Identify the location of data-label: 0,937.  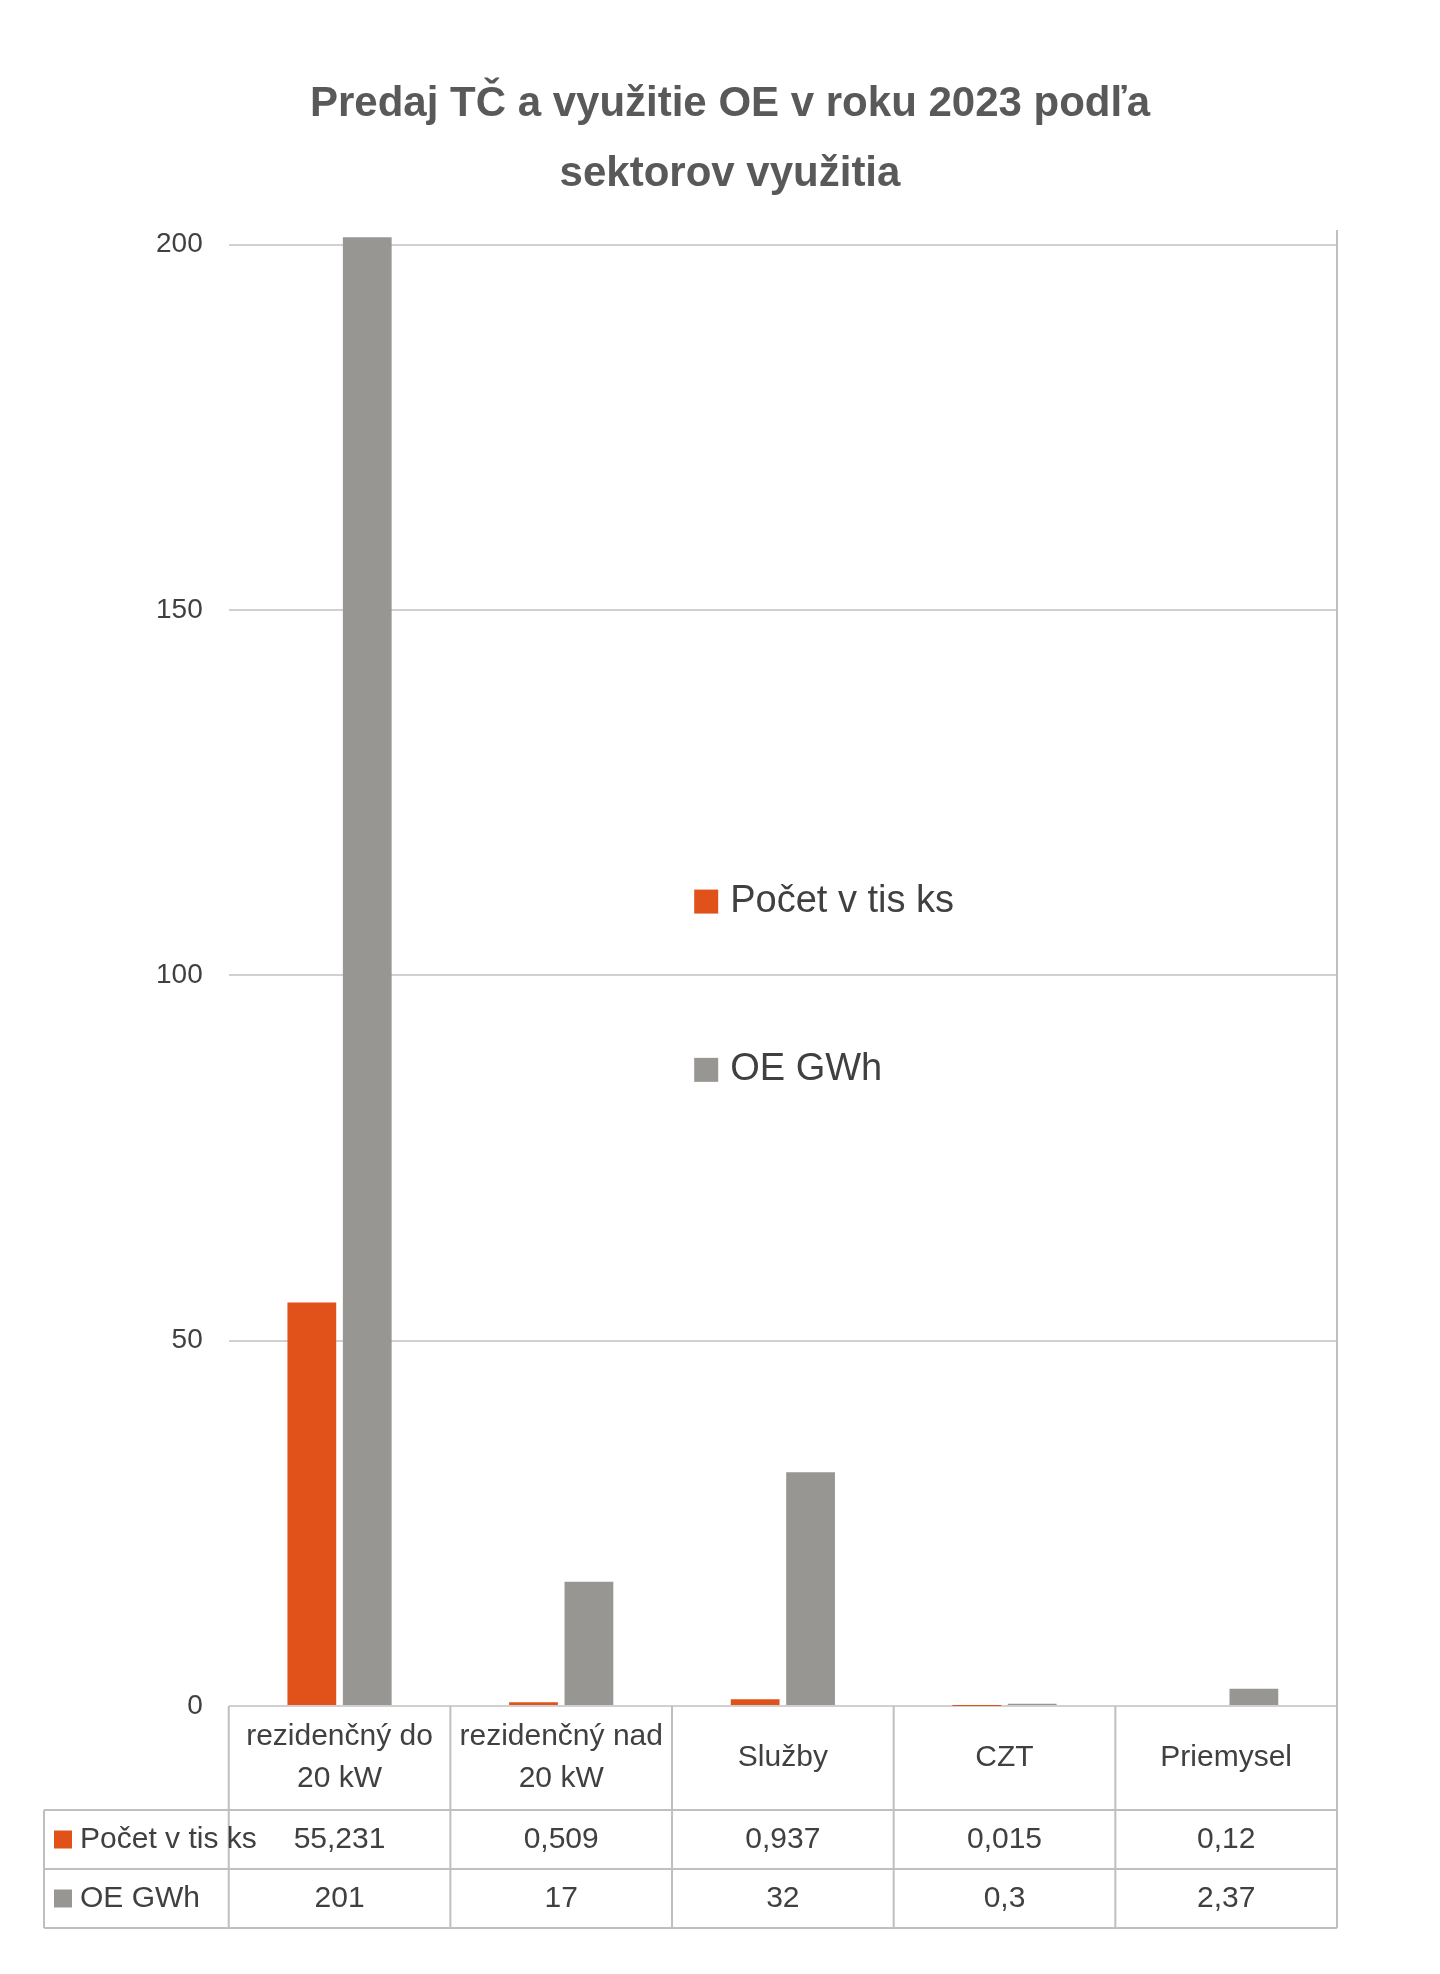
(783, 1837).